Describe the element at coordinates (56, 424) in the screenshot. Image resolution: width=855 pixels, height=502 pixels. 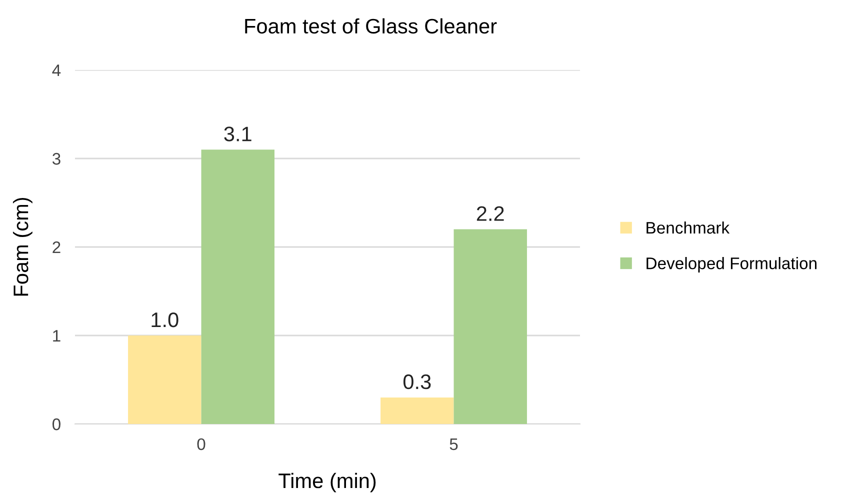
I see `y-tick-label: 0` at that location.